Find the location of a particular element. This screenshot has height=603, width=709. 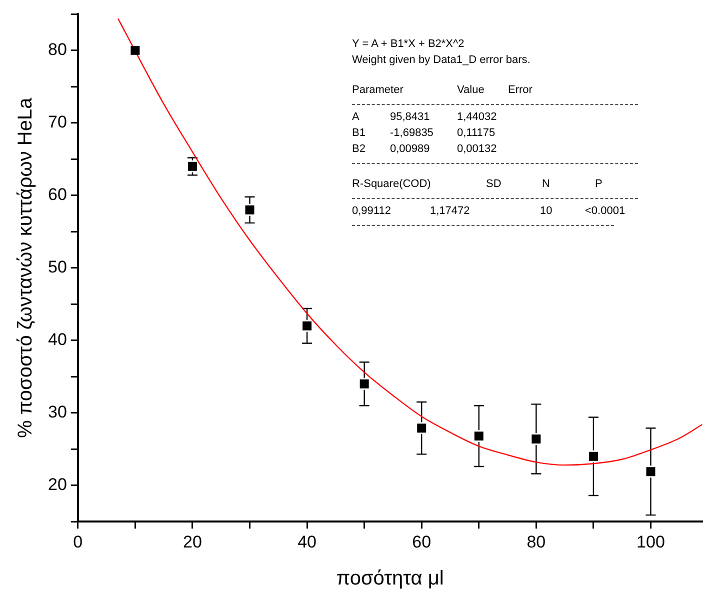

y-tick-label: 50 is located at coordinates (57, 267).